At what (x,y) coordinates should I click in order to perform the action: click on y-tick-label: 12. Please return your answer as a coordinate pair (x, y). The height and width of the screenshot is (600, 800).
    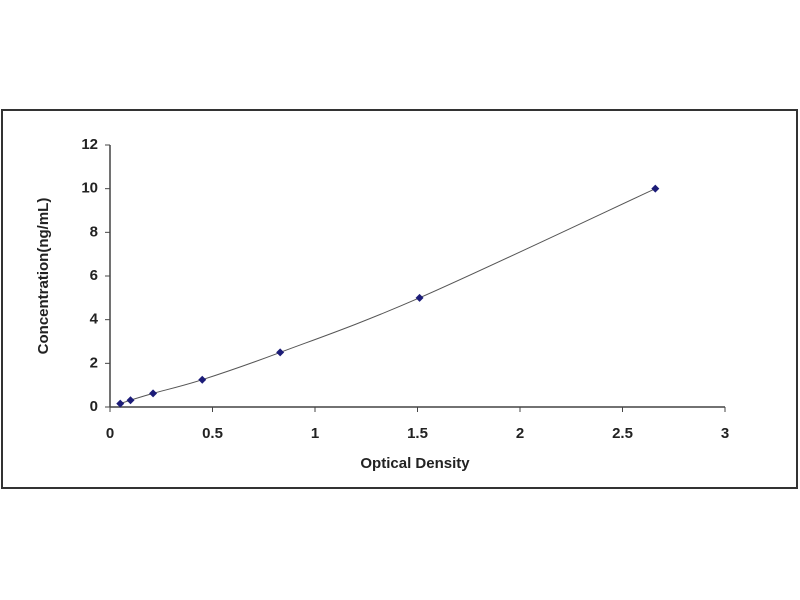
    Looking at the image, I should click on (89, 144).